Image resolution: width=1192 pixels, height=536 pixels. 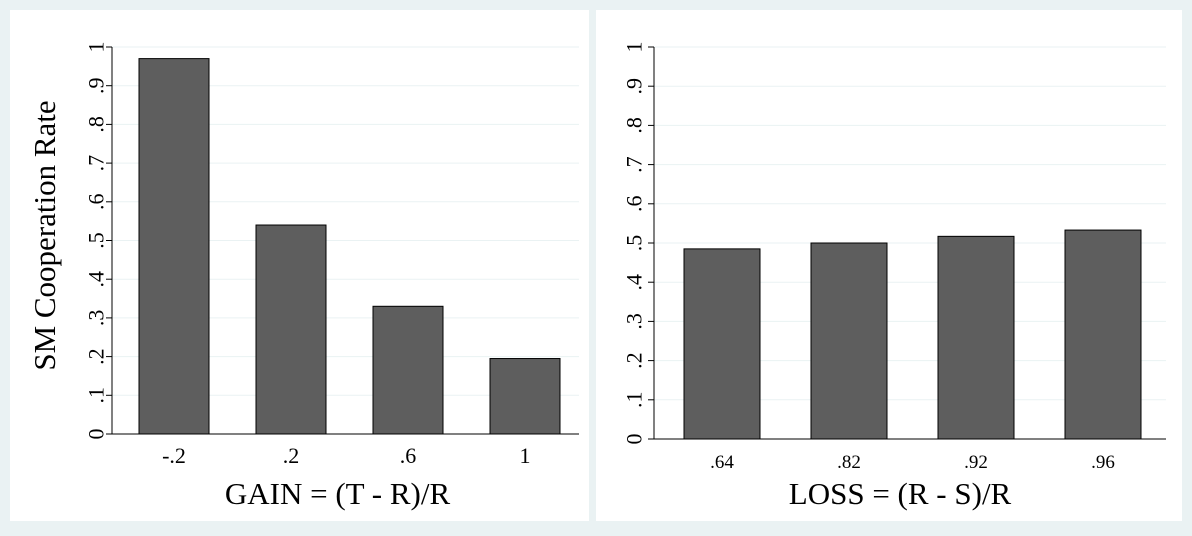 I want to click on x-axis-title: LOSS = (R - S)/R, so click(x=900, y=493).